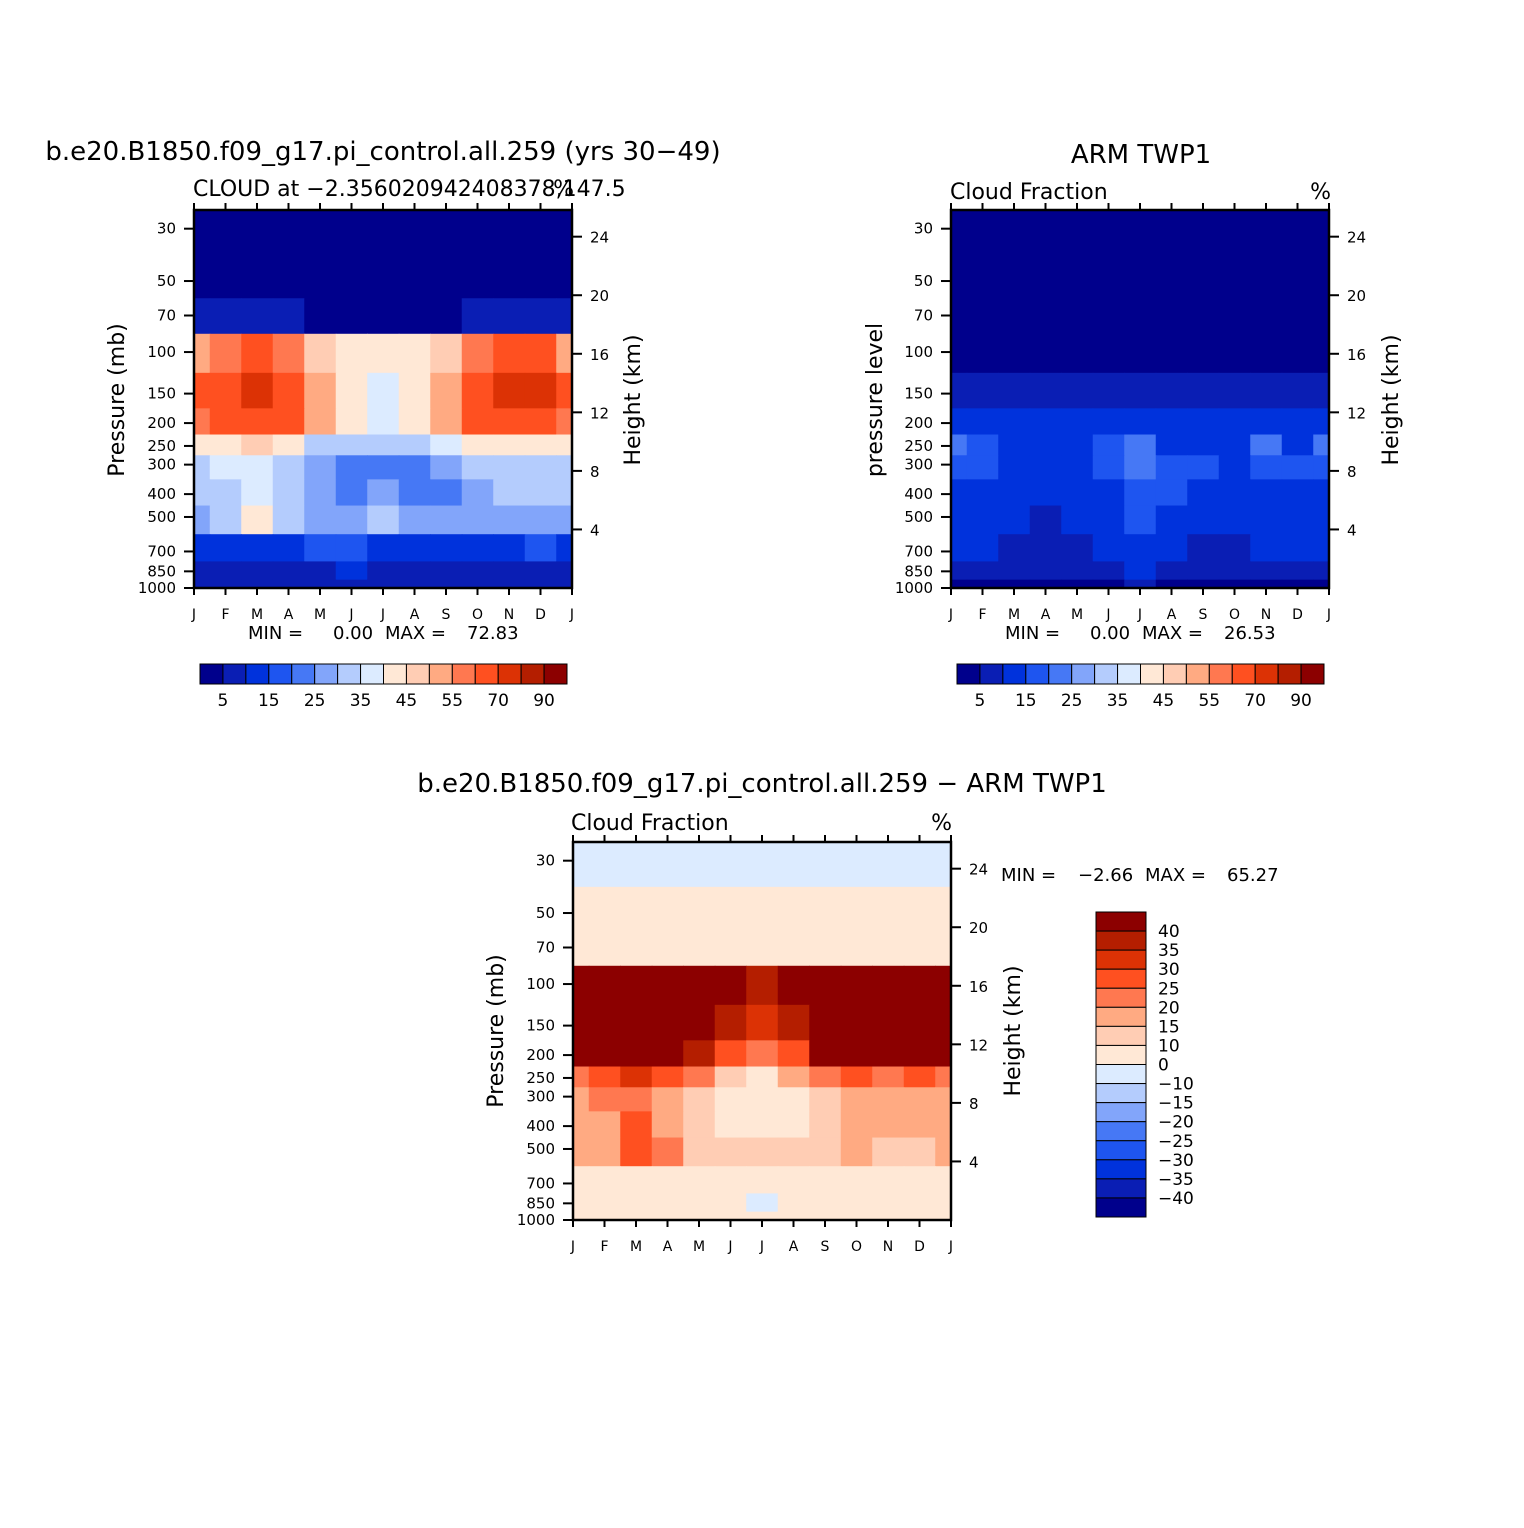  Describe the element at coordinates (1391, 399) in the screenshot. I see `panel-obs-y2label: Height (km)` at that location.